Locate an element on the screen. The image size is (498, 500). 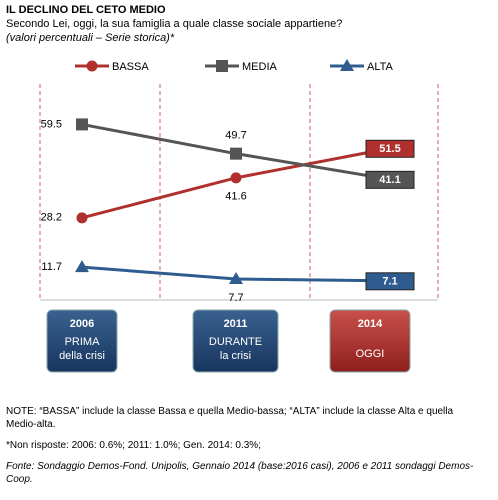
legend-label: MEDIA is located at coordinates (260, 67).